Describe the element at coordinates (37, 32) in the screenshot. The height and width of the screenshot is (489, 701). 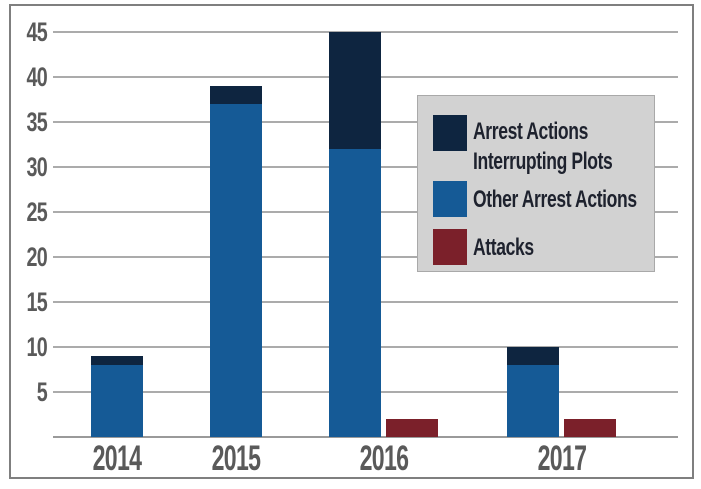
I see `y-axis-tick-label: 45` at that location.